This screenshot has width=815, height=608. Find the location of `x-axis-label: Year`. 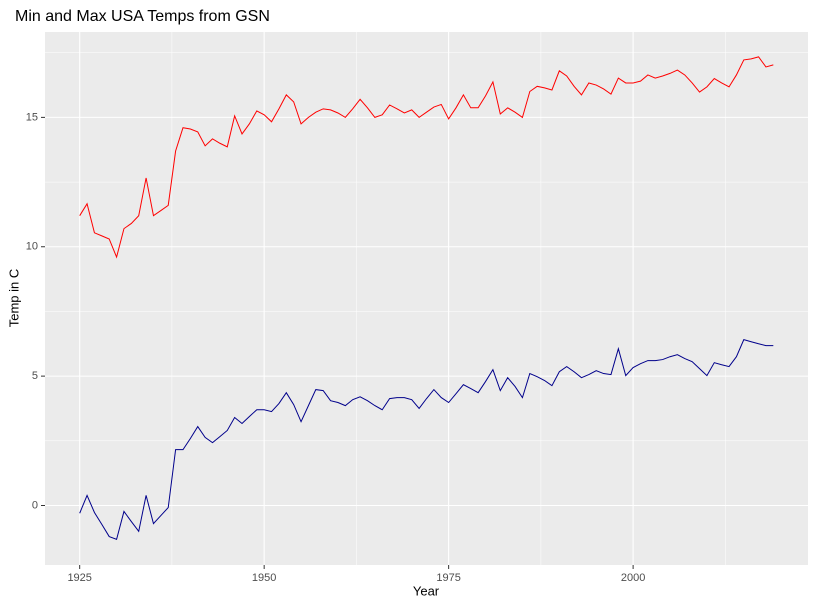

x-axis-label: Year is located at coordinates (426, 590).